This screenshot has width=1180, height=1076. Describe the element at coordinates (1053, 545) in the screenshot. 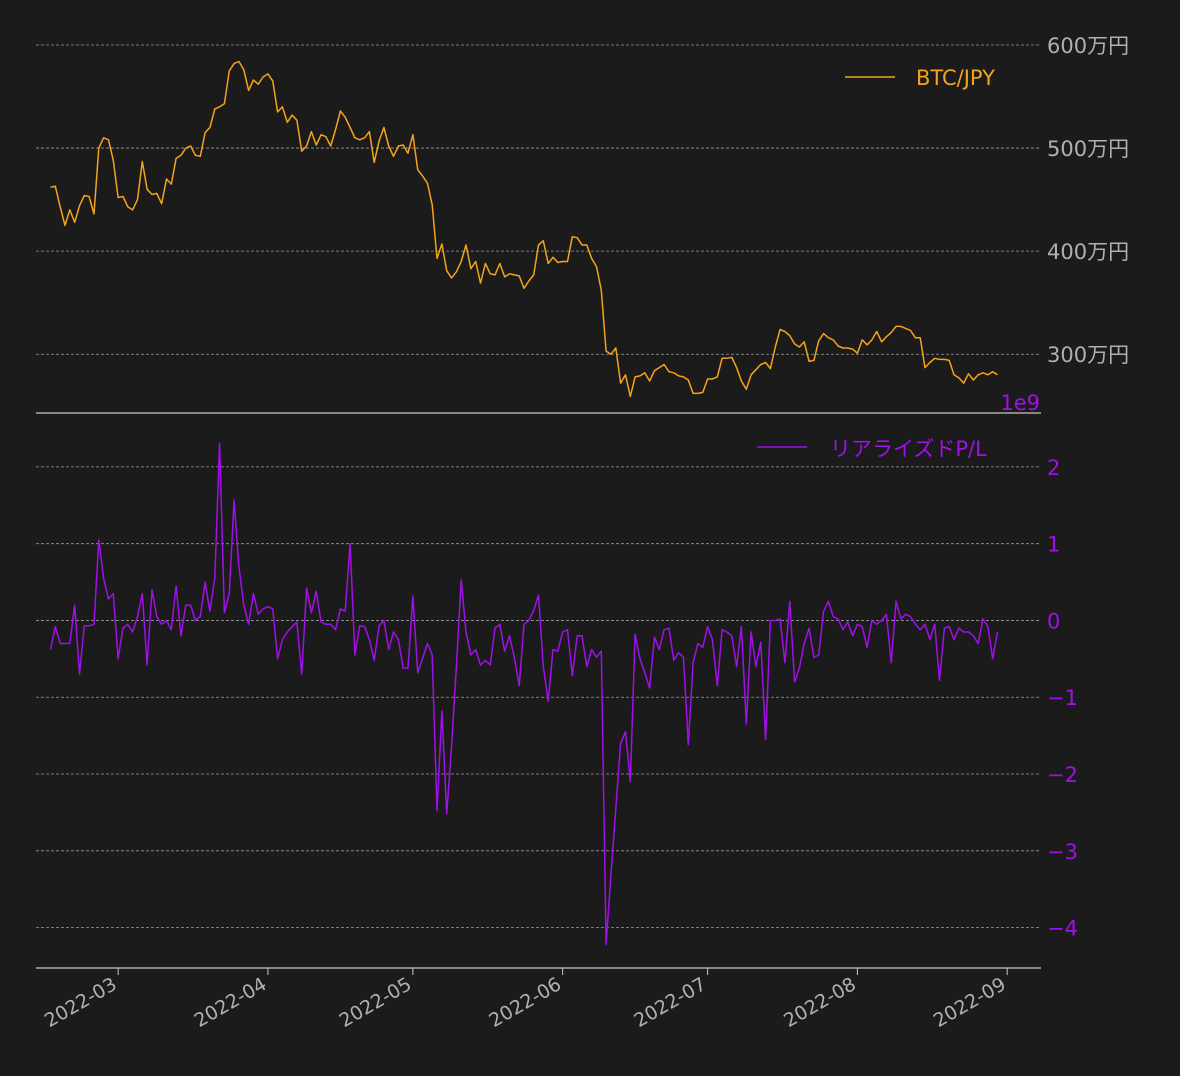

I see `bottom-y-tick-label: 1` at that location.